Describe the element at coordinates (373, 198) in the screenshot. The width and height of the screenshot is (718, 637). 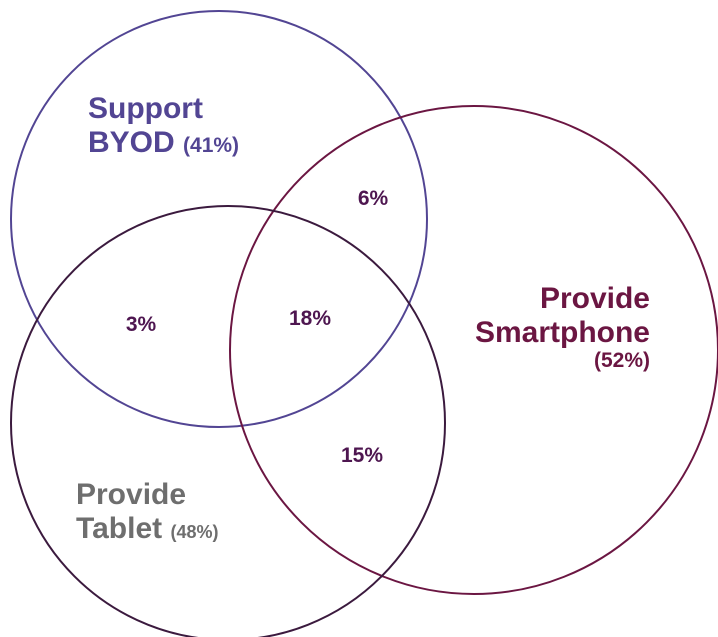
I see `overlap-byod-smartphone: 6%` at that location.